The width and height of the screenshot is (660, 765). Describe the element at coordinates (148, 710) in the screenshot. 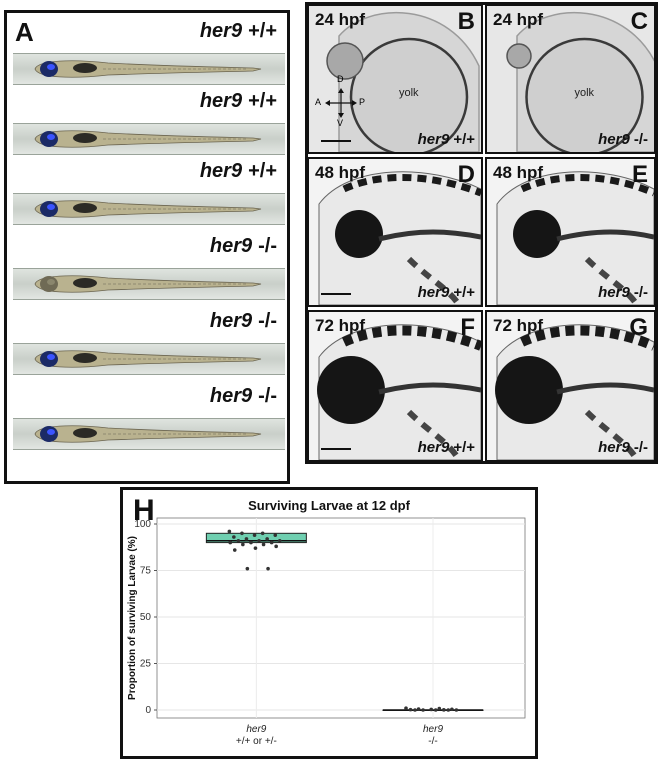

I see `y-tick-label: 0` at that location.